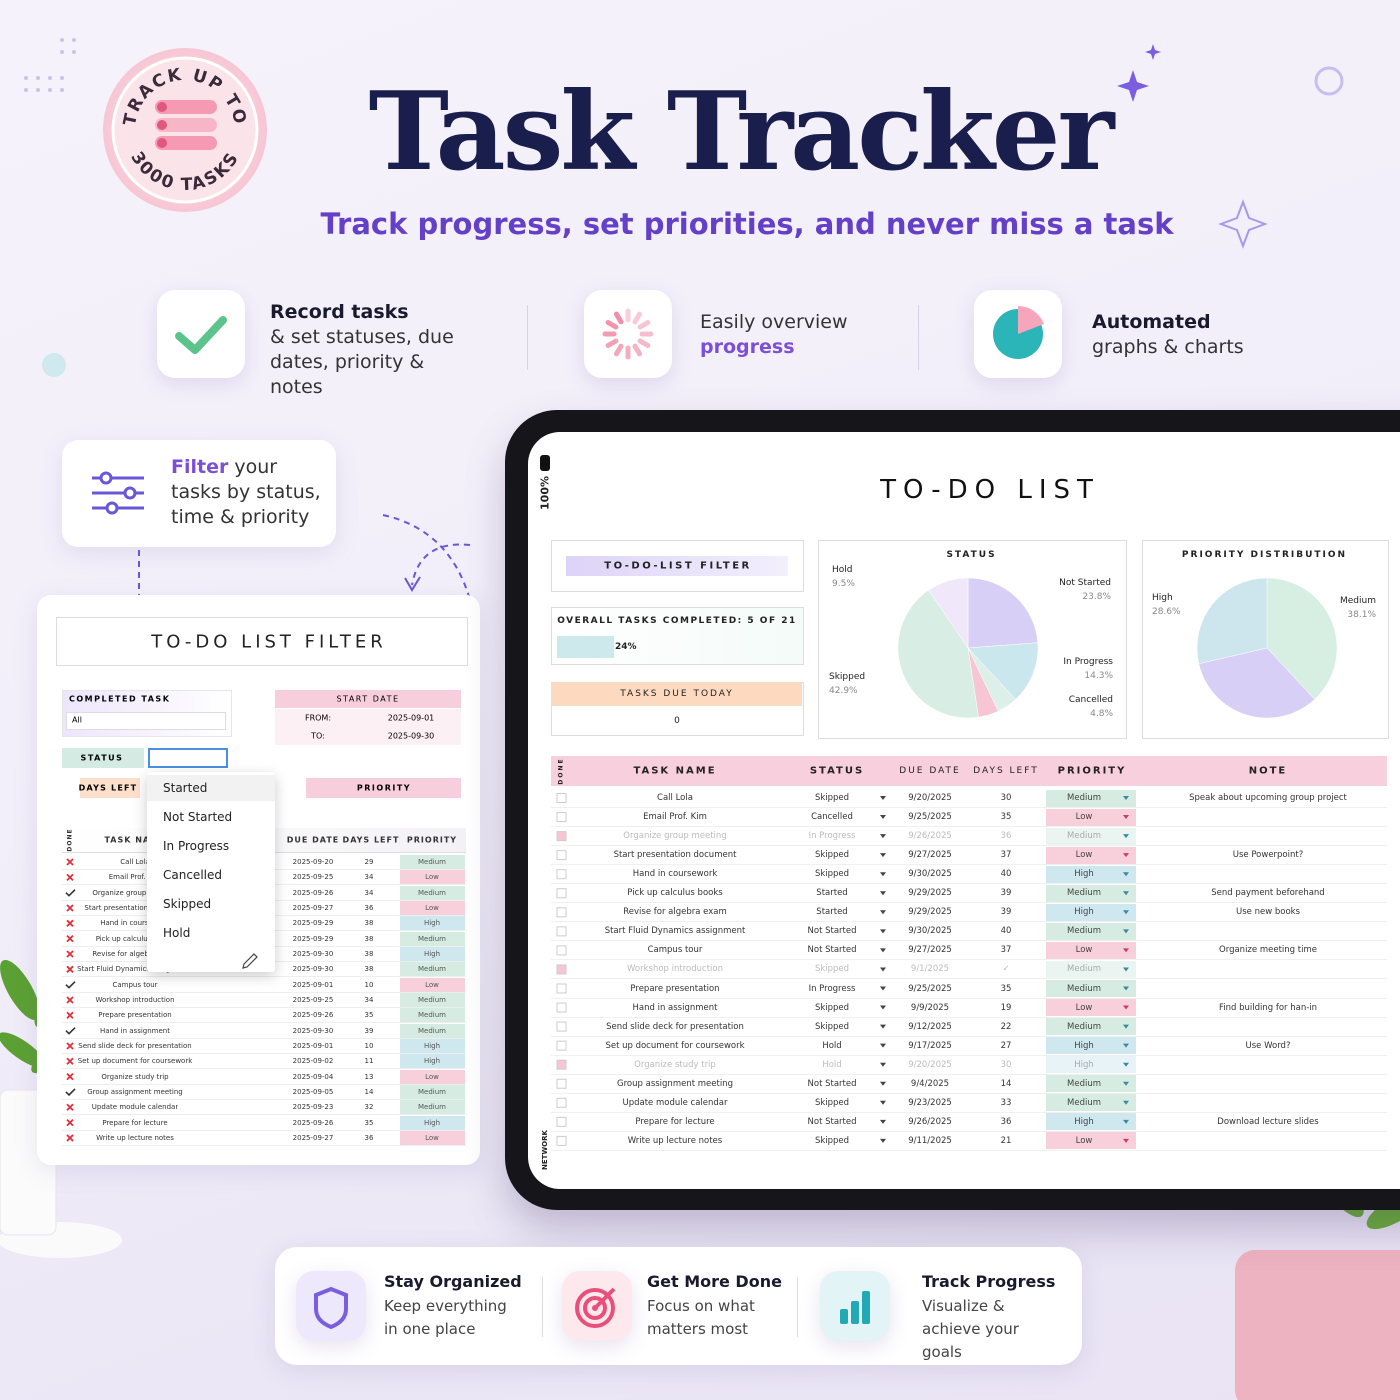  Describe the element at coordinates (1006, 950) in the screenshot. I see `task-days: 37` at that location.